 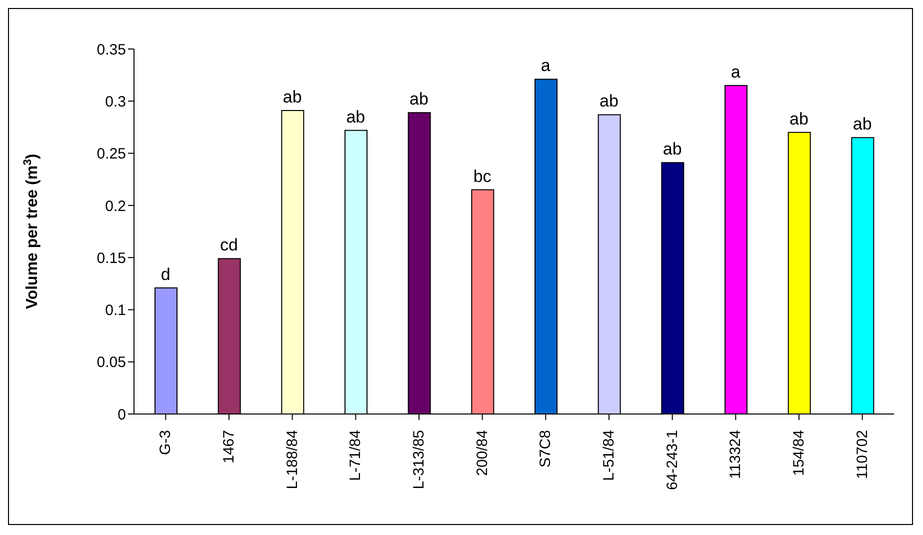 I want to click on annotation: d, so click(x=165, y=274).